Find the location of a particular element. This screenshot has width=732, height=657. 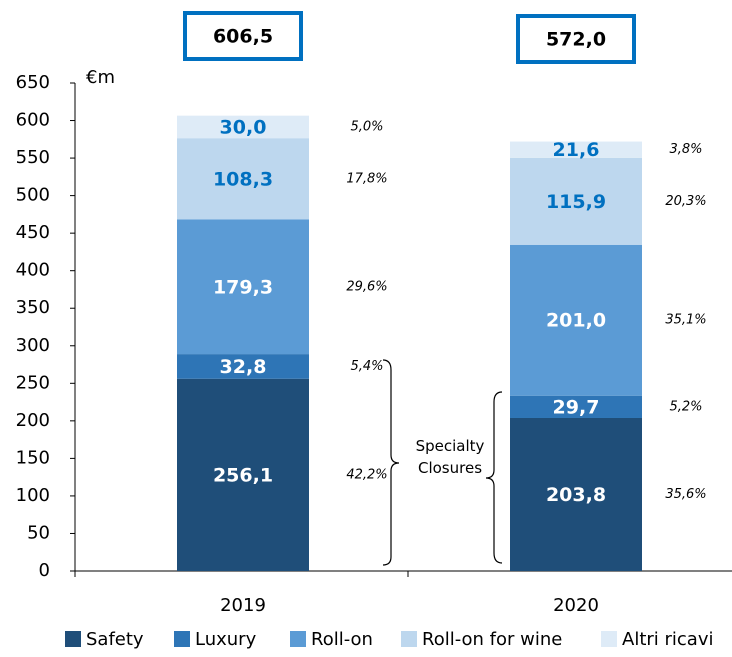

value-label: 108,3 is located at coordinates (243, 179).